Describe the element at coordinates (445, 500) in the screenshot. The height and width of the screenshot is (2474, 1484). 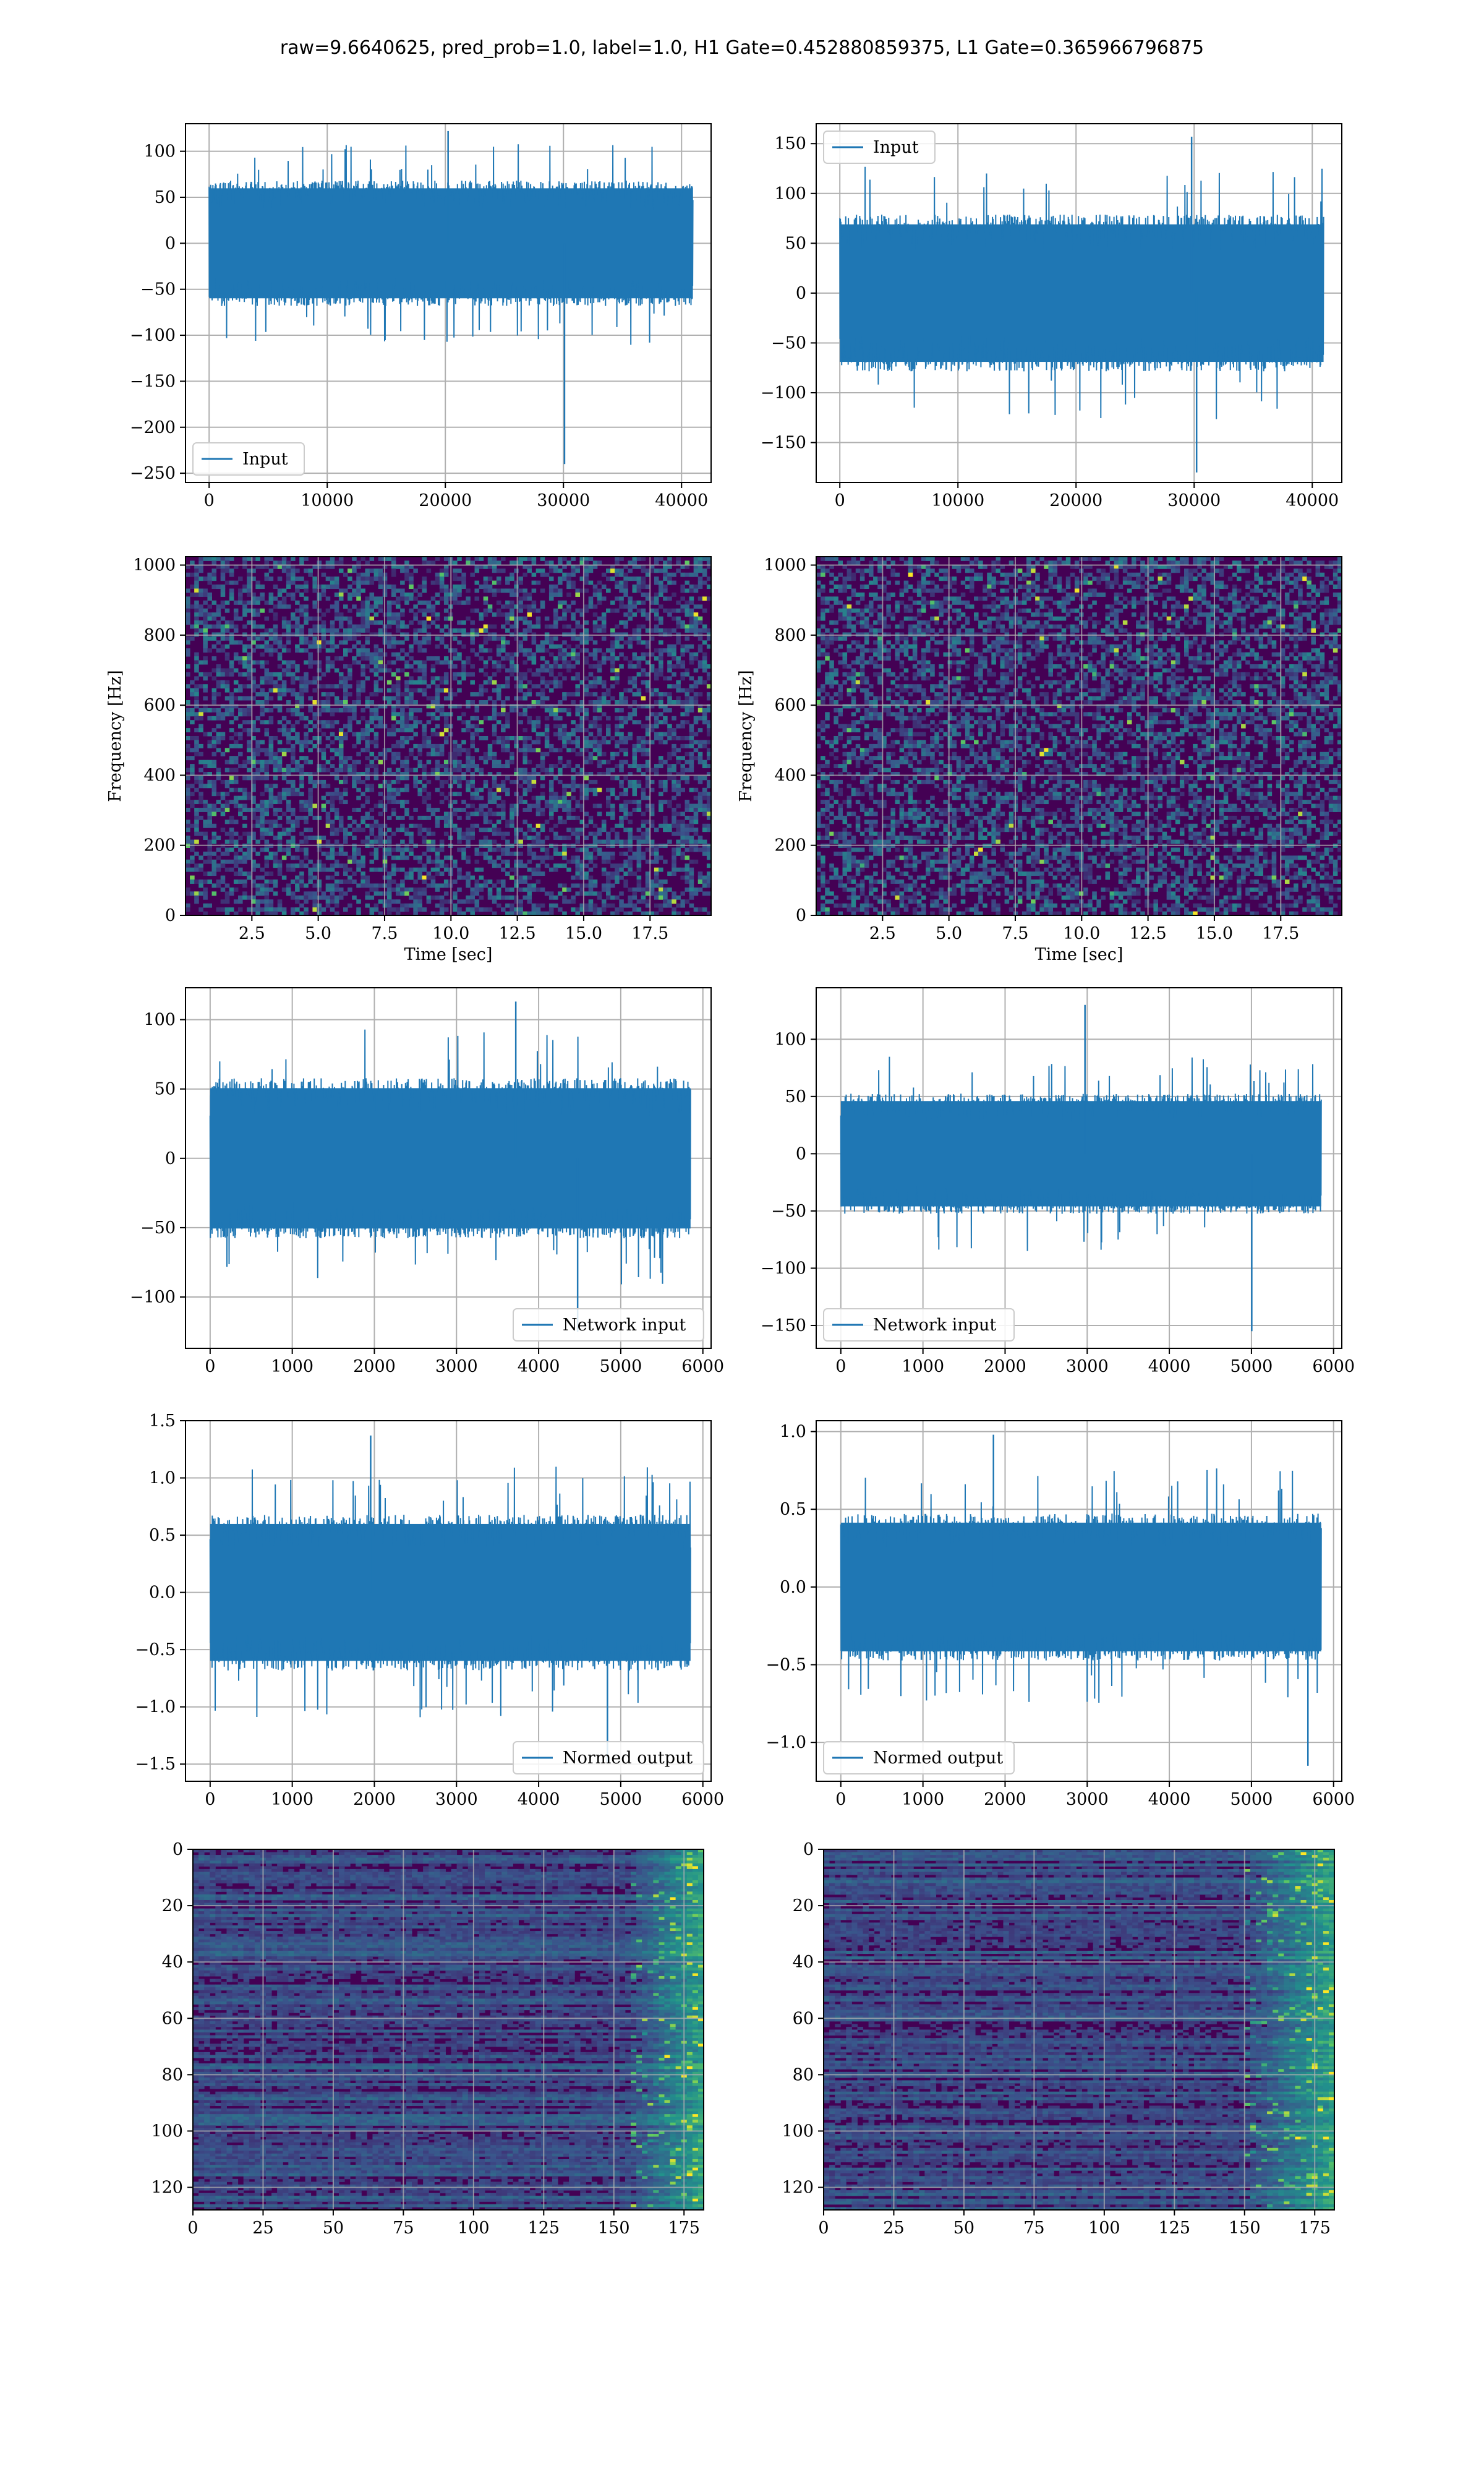
I see `x-tick-label: 20000` at that location.